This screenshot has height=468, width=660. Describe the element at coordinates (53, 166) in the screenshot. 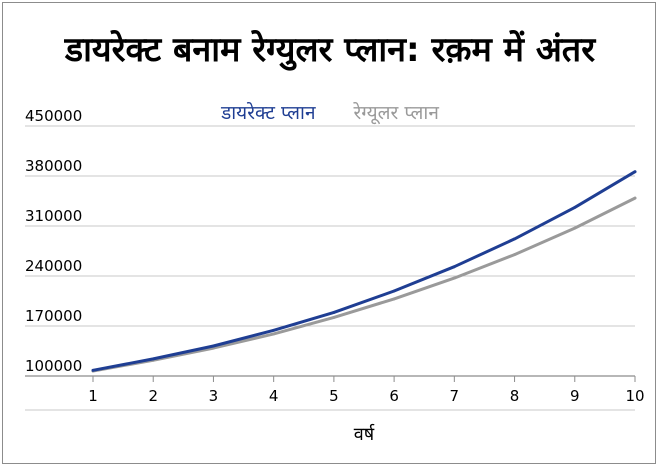

I see `y-tick-label: 380000` at that location.